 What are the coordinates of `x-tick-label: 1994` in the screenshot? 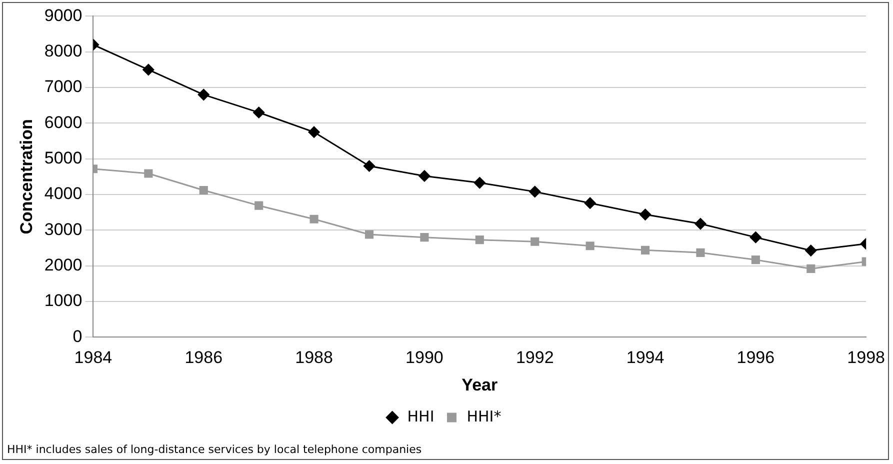 It's located at (645, 358).